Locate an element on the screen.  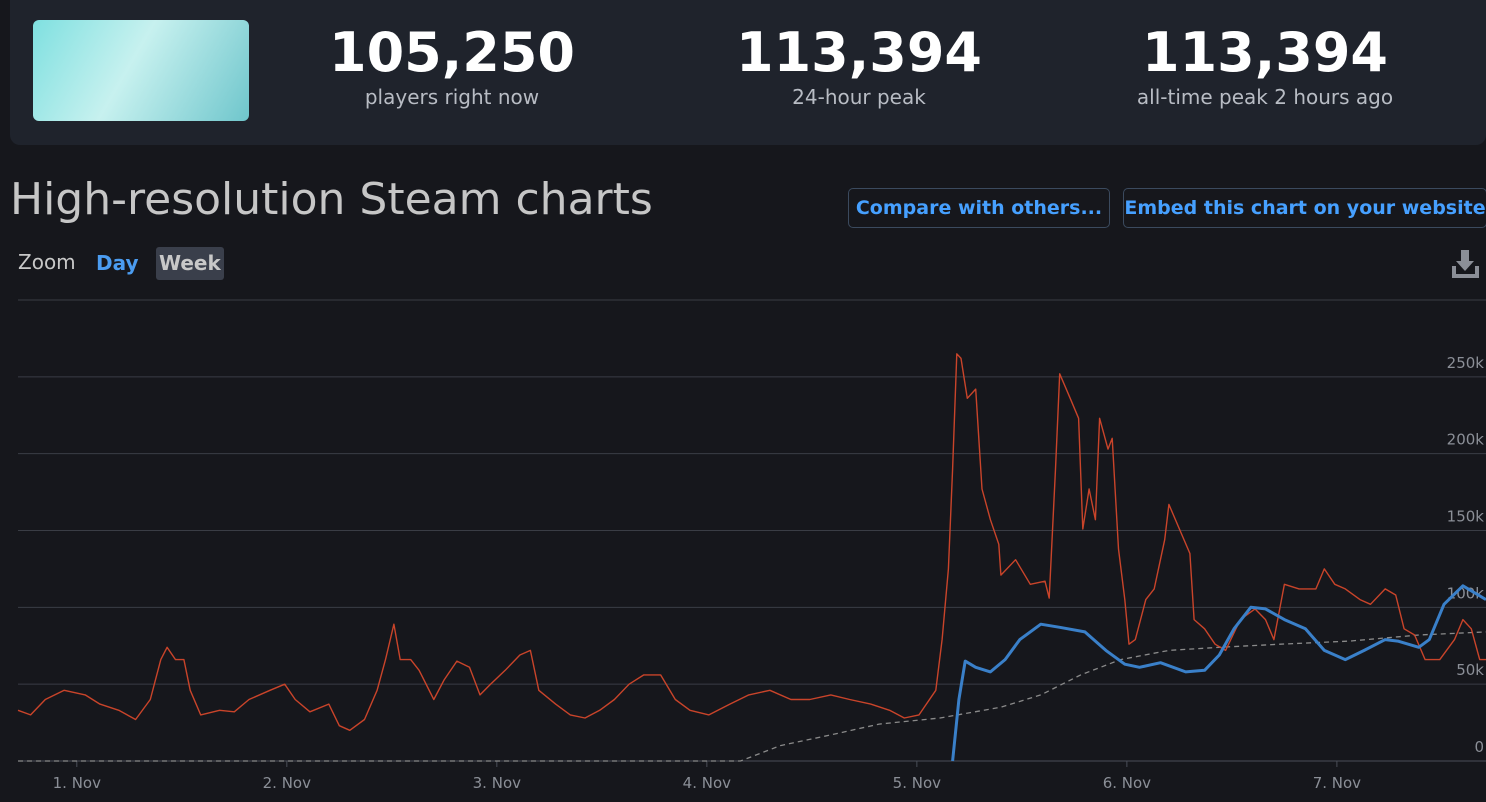
stat: 113,394 24-hour peak is located at coordinates (859, 66).